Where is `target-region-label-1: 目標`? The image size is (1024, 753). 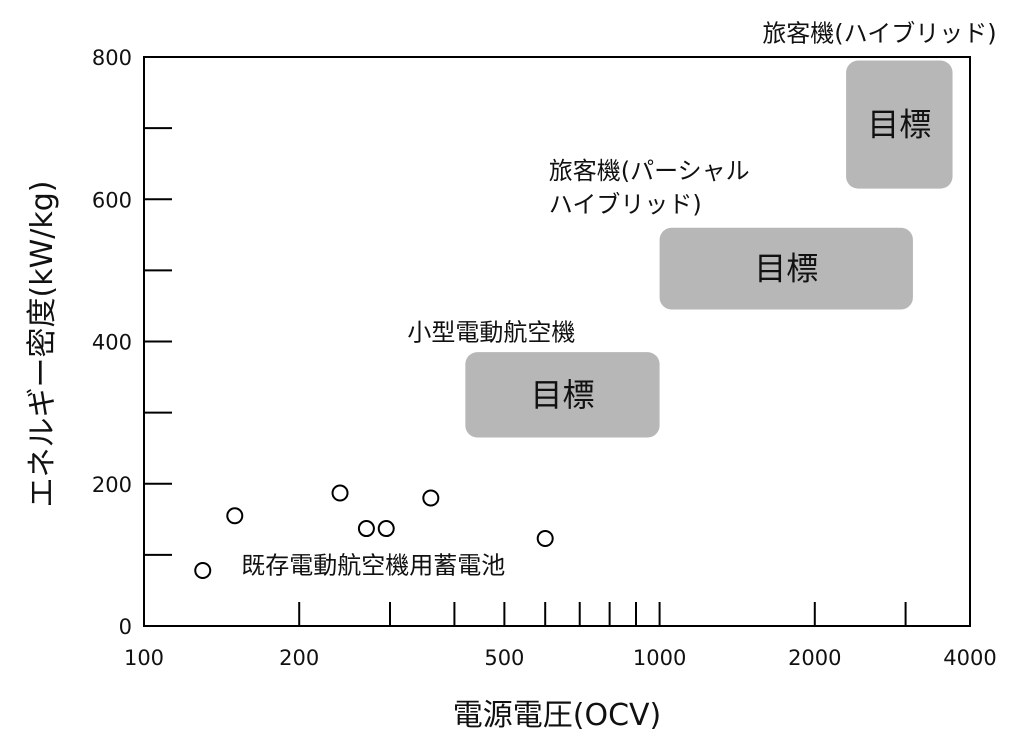
target-region-label-1: 目標 is located at coordinates (786, 269).